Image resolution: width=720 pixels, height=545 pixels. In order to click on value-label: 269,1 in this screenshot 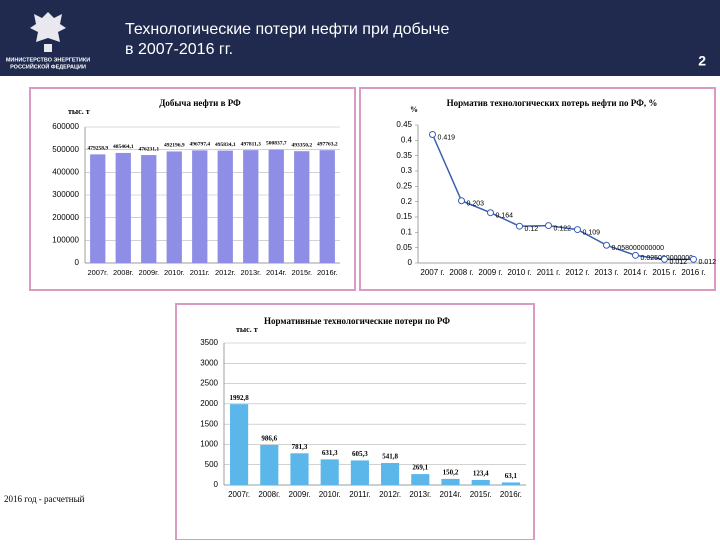, I will do `click(420, 468)`.